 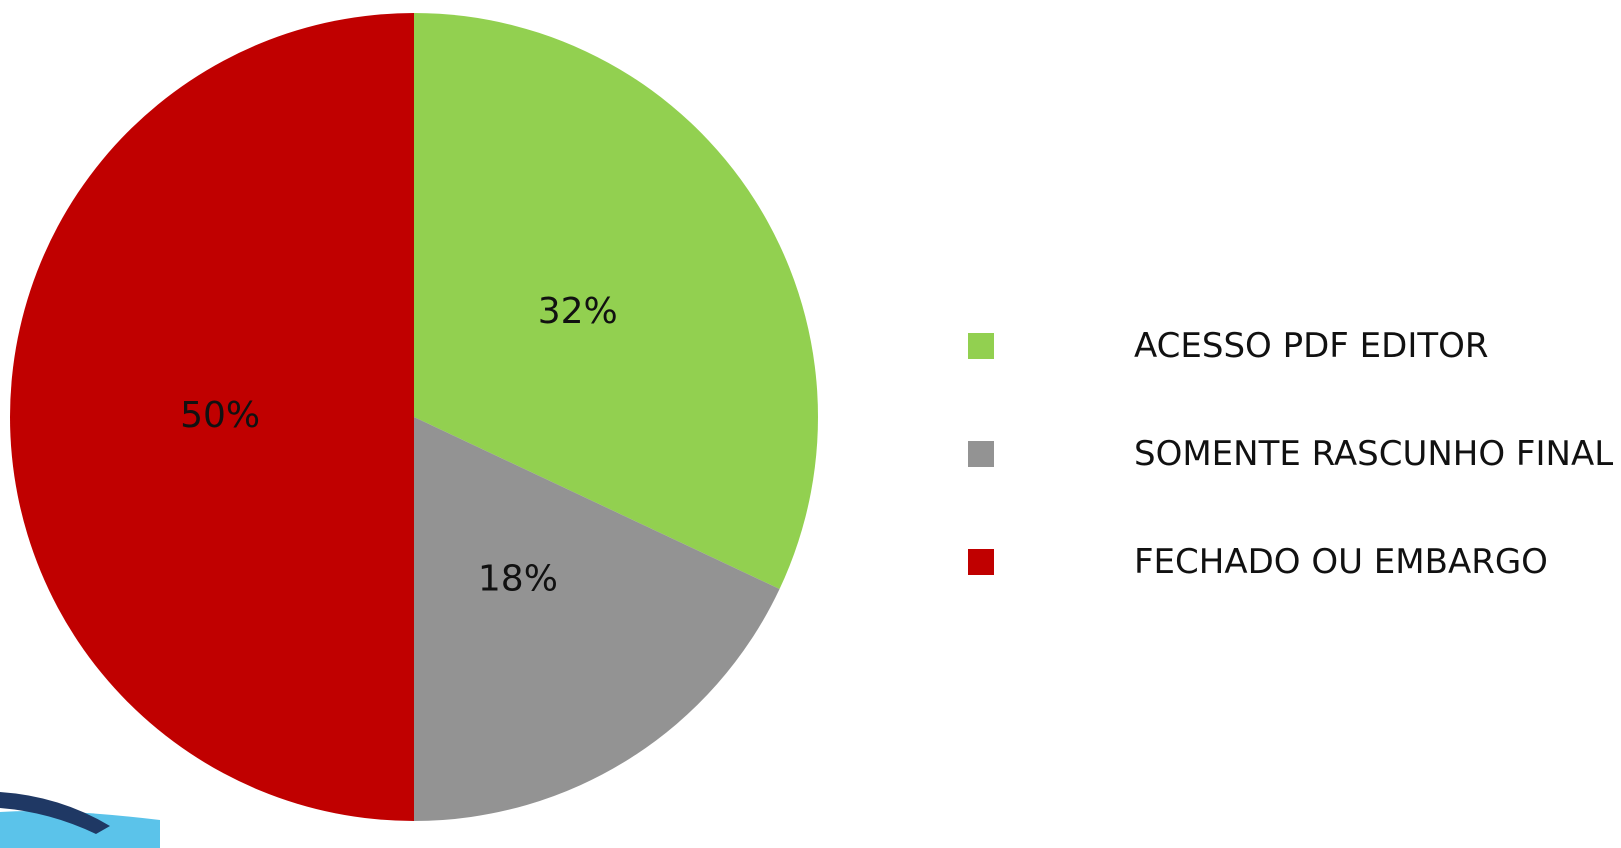 I want to click on swoosh-dark, so click(x=55, y=813).